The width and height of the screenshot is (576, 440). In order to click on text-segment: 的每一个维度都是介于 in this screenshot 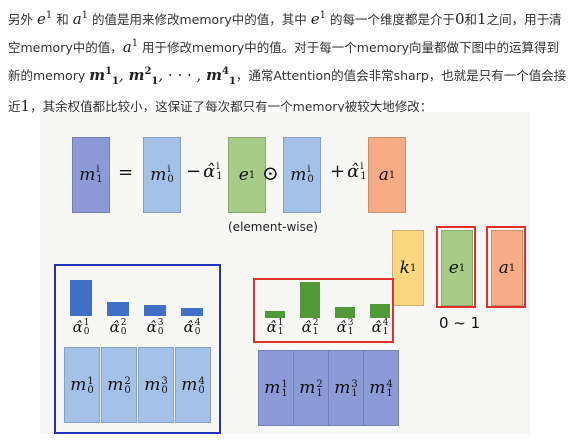, I will do `click(390, 19)`.